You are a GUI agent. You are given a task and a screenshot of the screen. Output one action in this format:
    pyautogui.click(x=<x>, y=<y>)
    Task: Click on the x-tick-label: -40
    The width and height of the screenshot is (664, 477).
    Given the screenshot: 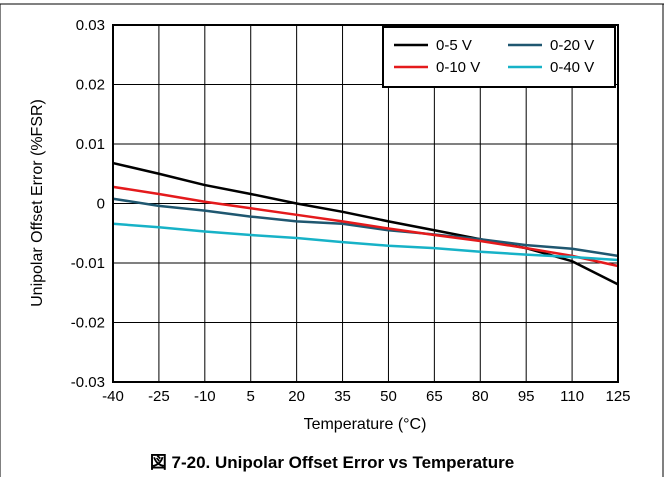 What is the action you would take?
    pyautogui.click(x=113, y=396)
    